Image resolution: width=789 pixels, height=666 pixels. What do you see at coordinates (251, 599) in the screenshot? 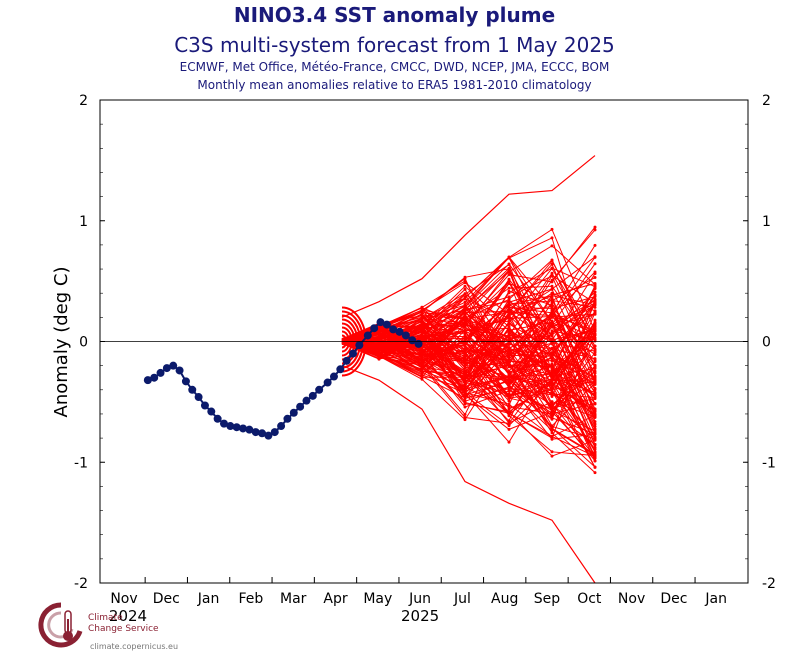
I see `x-tick-label: Feb` at bounding box center [251, 599].